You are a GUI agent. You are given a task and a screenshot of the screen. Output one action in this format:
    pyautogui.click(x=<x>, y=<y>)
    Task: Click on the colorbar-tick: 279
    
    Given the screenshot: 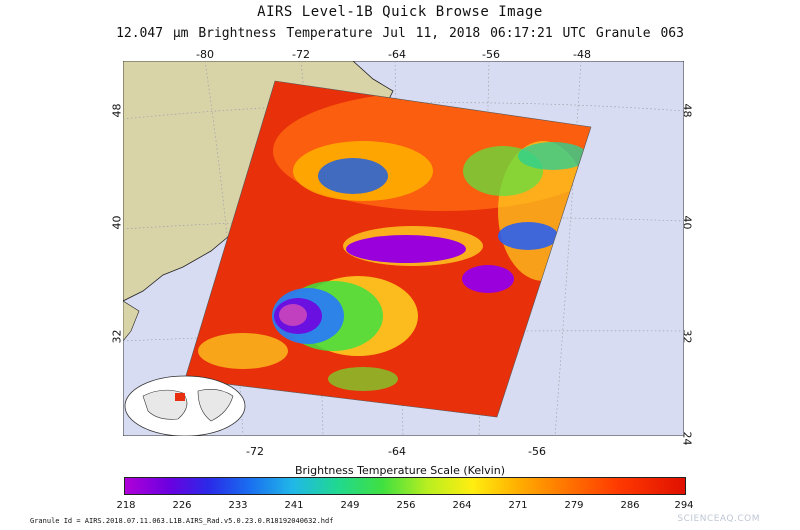 What is the action you would take?
    pyautogui.click(x=574, y=505)
    